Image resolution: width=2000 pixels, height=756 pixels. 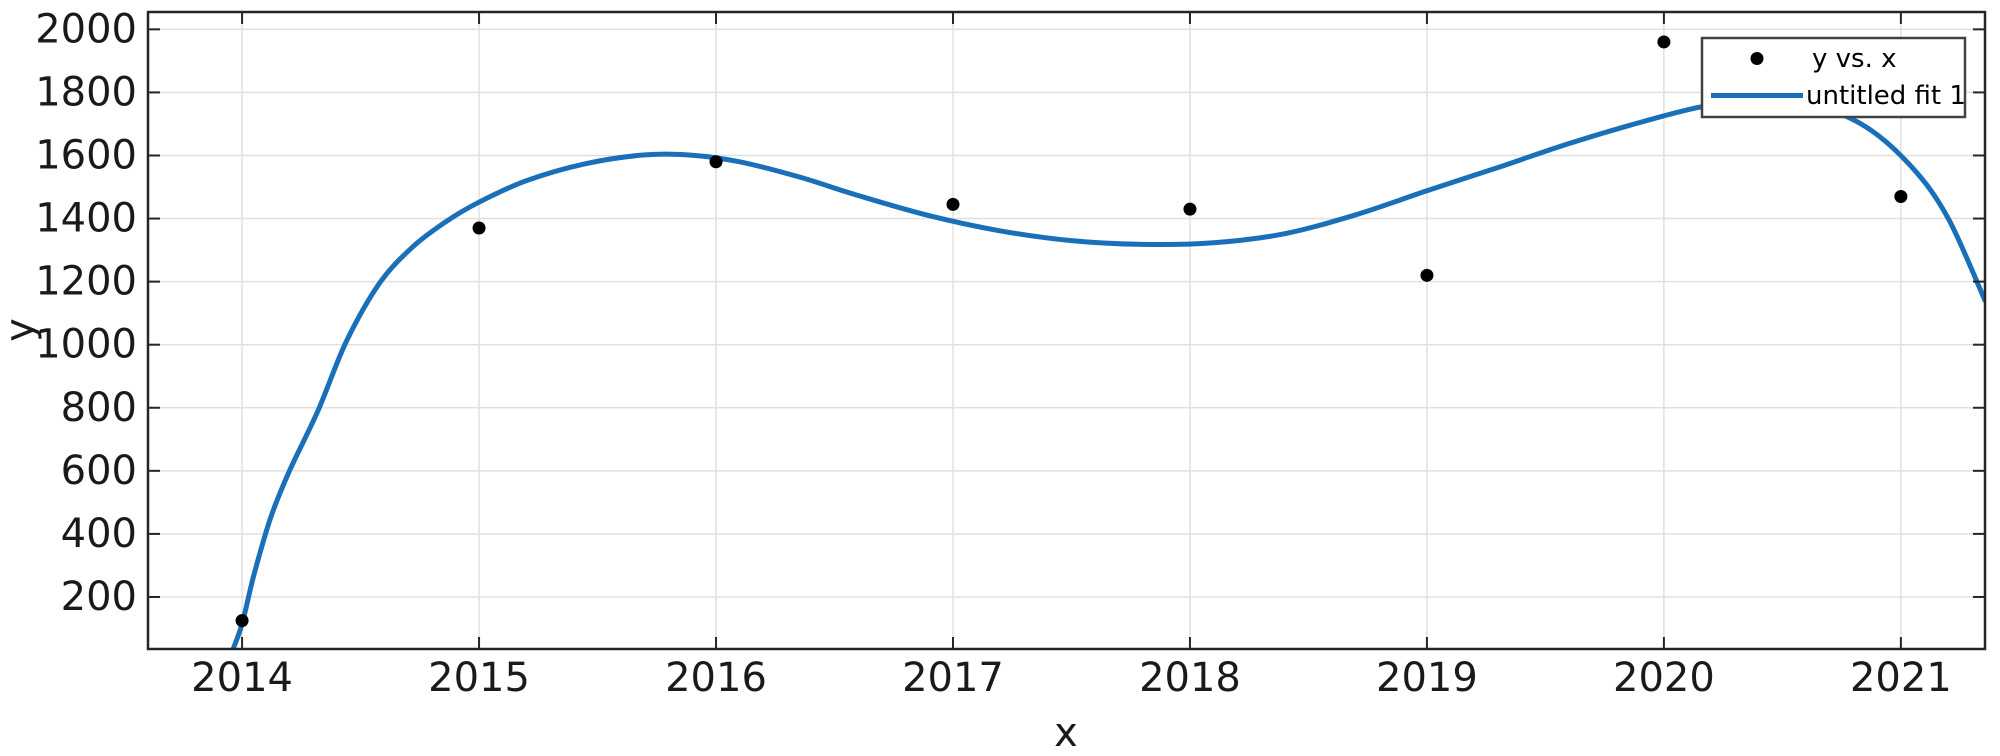 What do you see at coordinates (1886, 96) in the screenshot?
I see `legend-label-fit: untitled fit 1` at bounding box center [1886, 96].